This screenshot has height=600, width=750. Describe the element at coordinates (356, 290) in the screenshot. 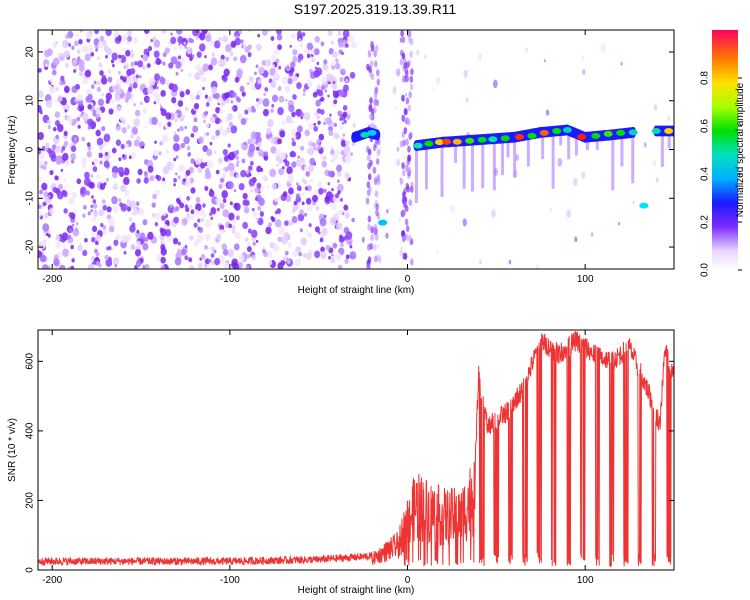

I see `heatmap-x-axis-label: Height of straight line (km)` at that location.